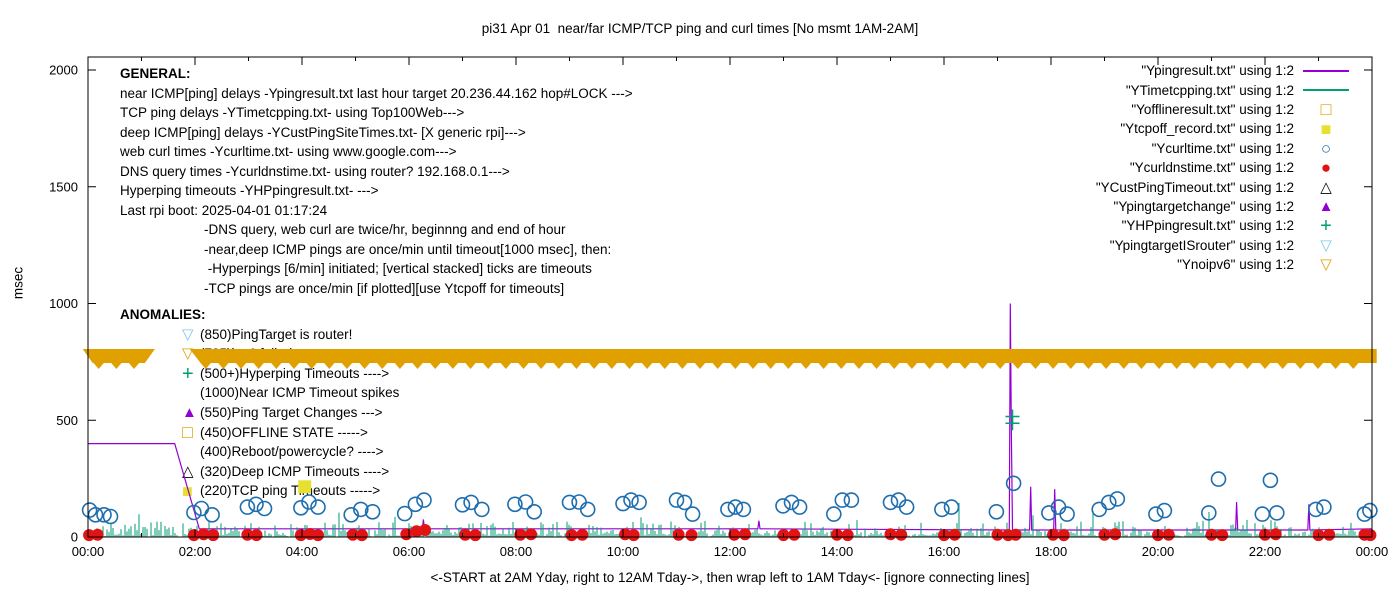 The width and height of the screenshot is (1400, 600). Describe the element at coordinates (224, 210) in the screenshot. I see `general-line: Last rpi boot: 2025-04-01 01:17:24` at that location.